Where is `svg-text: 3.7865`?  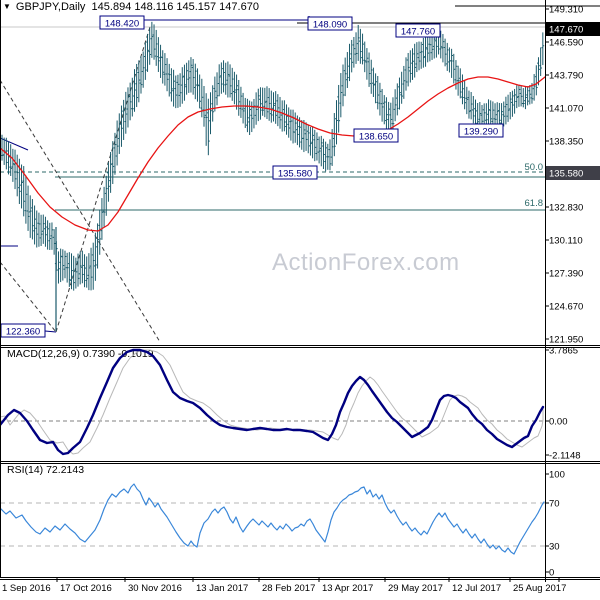
svg-text: 3.7865 is located at coordinates (563, 351).